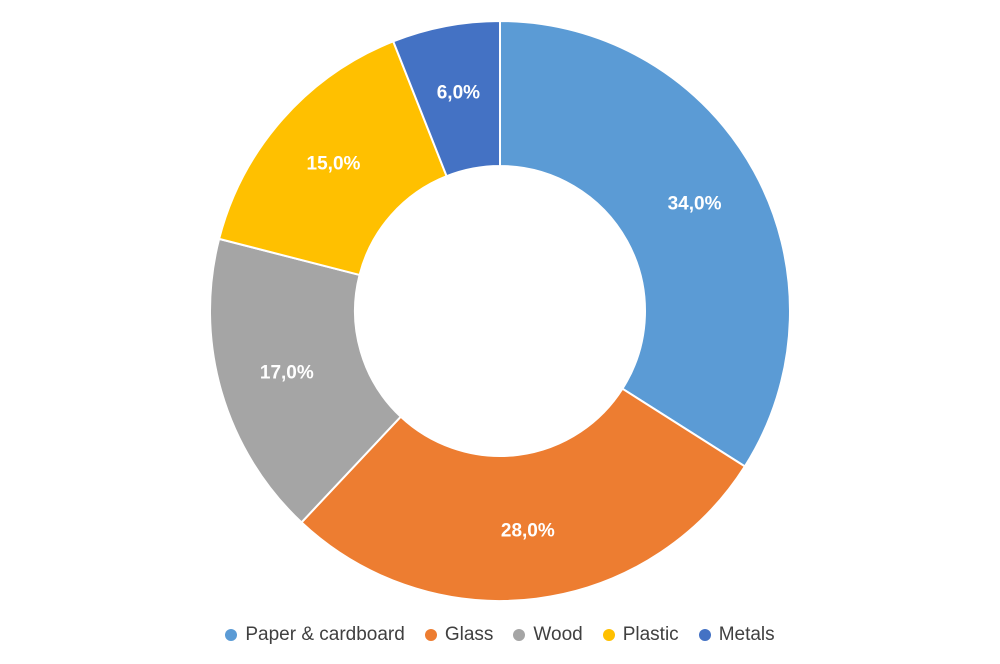 Image resolution: width=1000 pixels, height=664 pixels. What do you see at coordinates (231, 635) in the screenshot?
I see `legend-marker-paper-cardboard` at bounding box center [231, 635].